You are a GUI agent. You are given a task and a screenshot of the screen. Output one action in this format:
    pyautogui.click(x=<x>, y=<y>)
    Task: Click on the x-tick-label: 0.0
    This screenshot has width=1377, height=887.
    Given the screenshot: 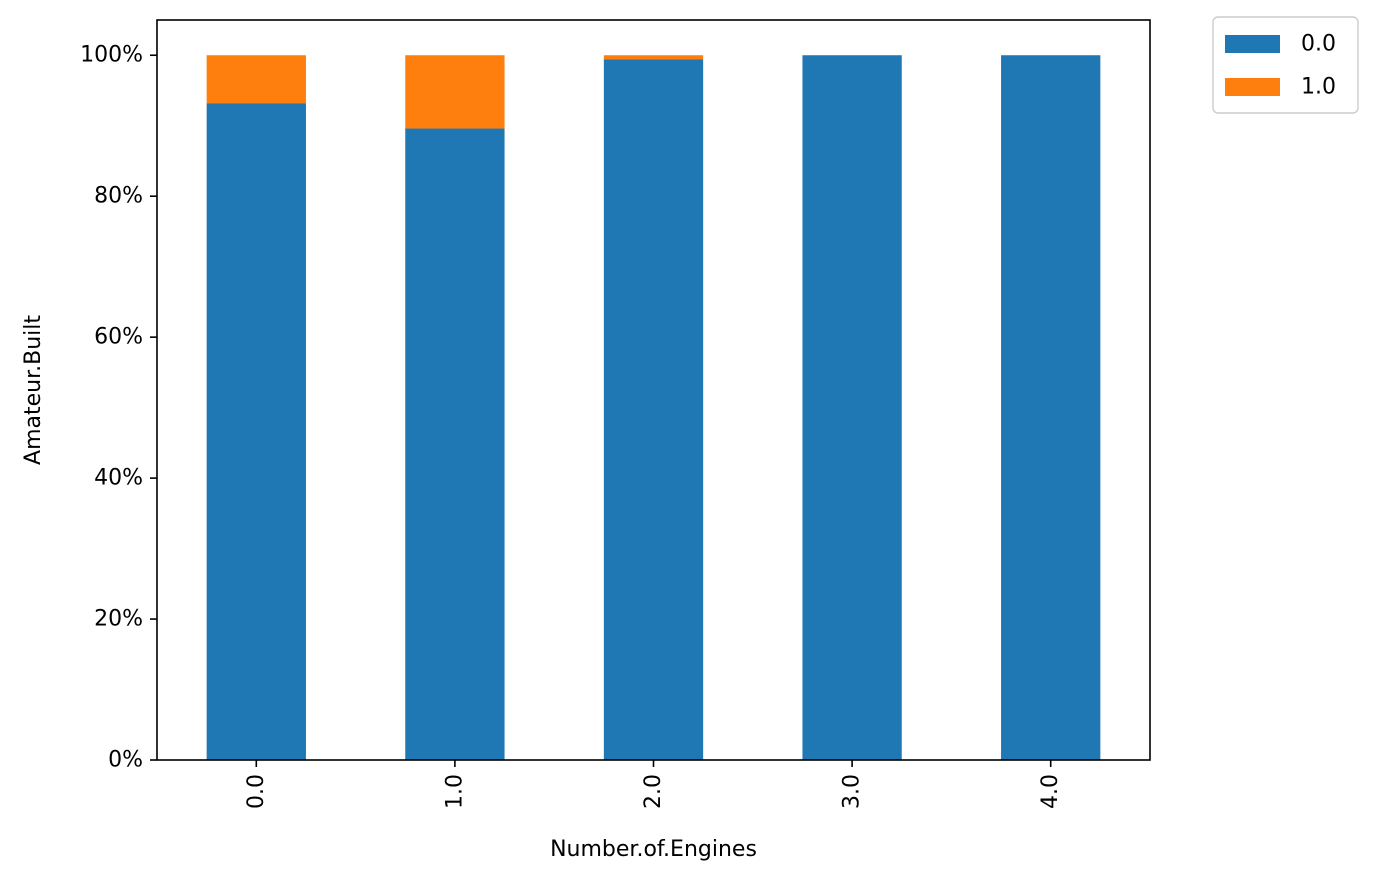 What is the action you would take?
    pyautogui.click(x=256, y=791)
    